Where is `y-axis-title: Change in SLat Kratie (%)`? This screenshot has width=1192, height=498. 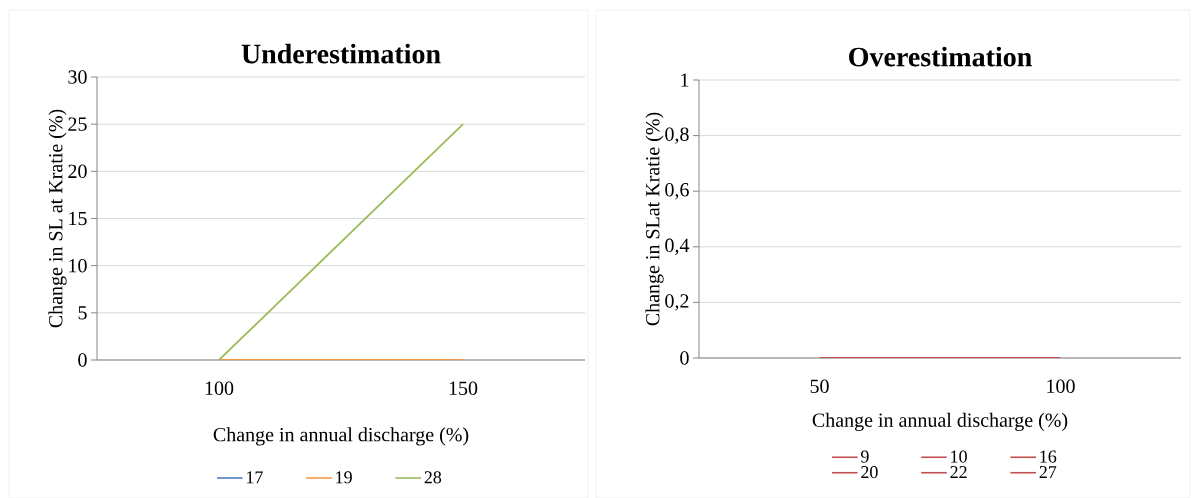 y-axis-title: Change in SLat Kratie (%) is located at coordinates (654, 219).